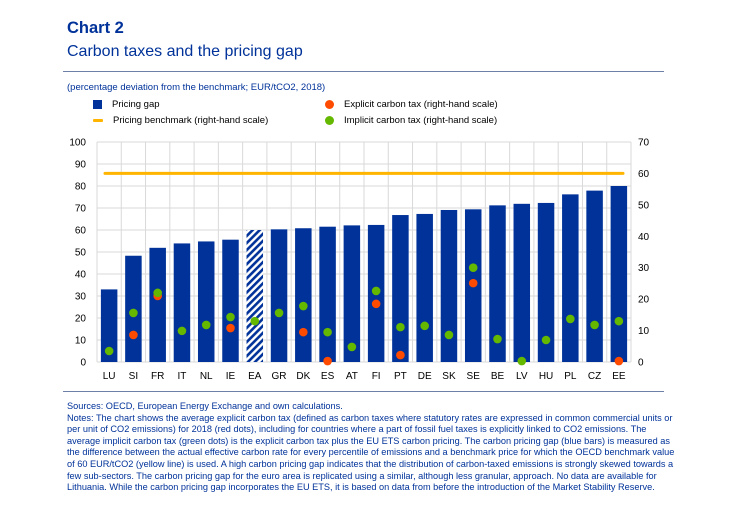 The width and height of the screenshot is (751, 518). Describe the element at coordinates (81, 341) in the screenshot. I see `left-tick-label: 10` at that location.